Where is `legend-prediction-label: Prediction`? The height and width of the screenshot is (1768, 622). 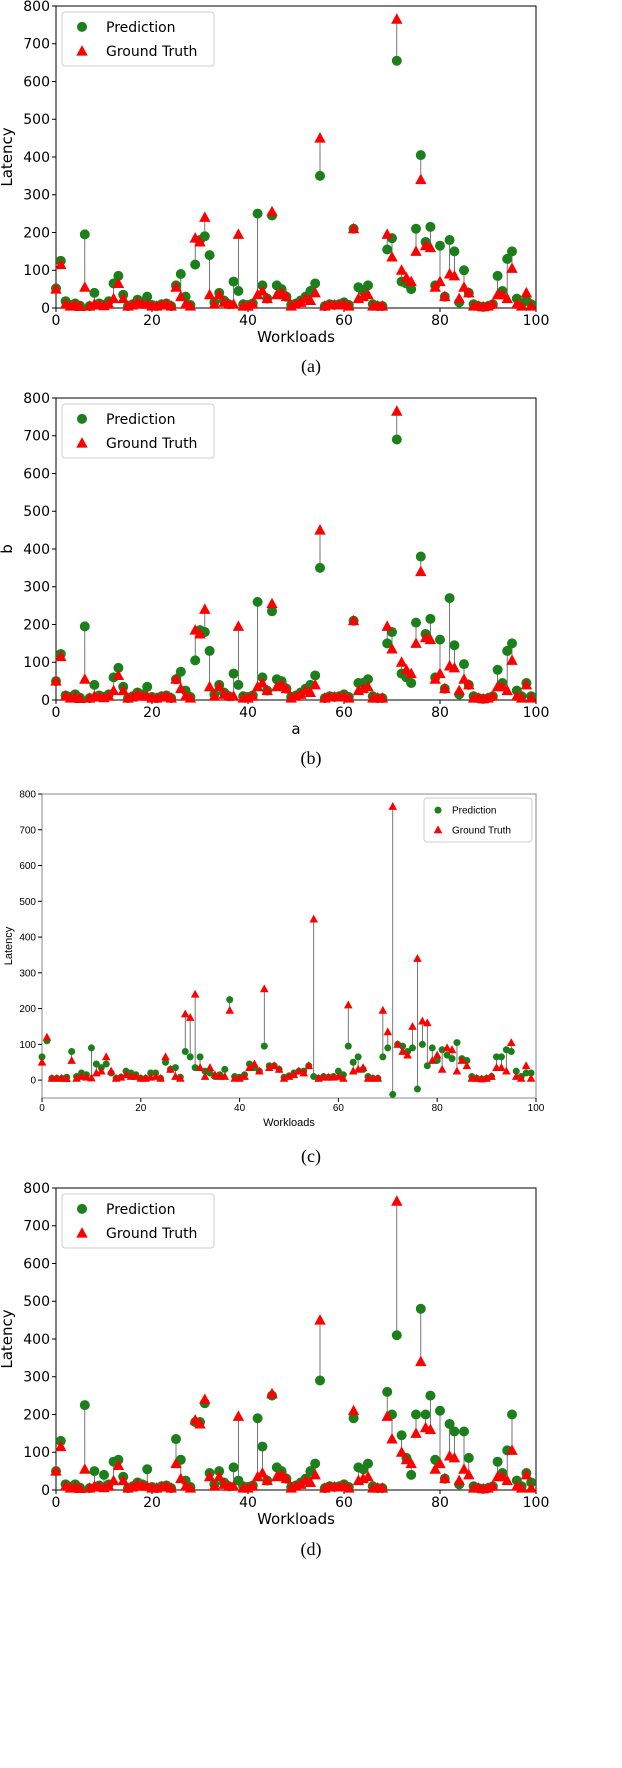 legend-prediction-label: Prediction is located at coordinates (141, 1210).